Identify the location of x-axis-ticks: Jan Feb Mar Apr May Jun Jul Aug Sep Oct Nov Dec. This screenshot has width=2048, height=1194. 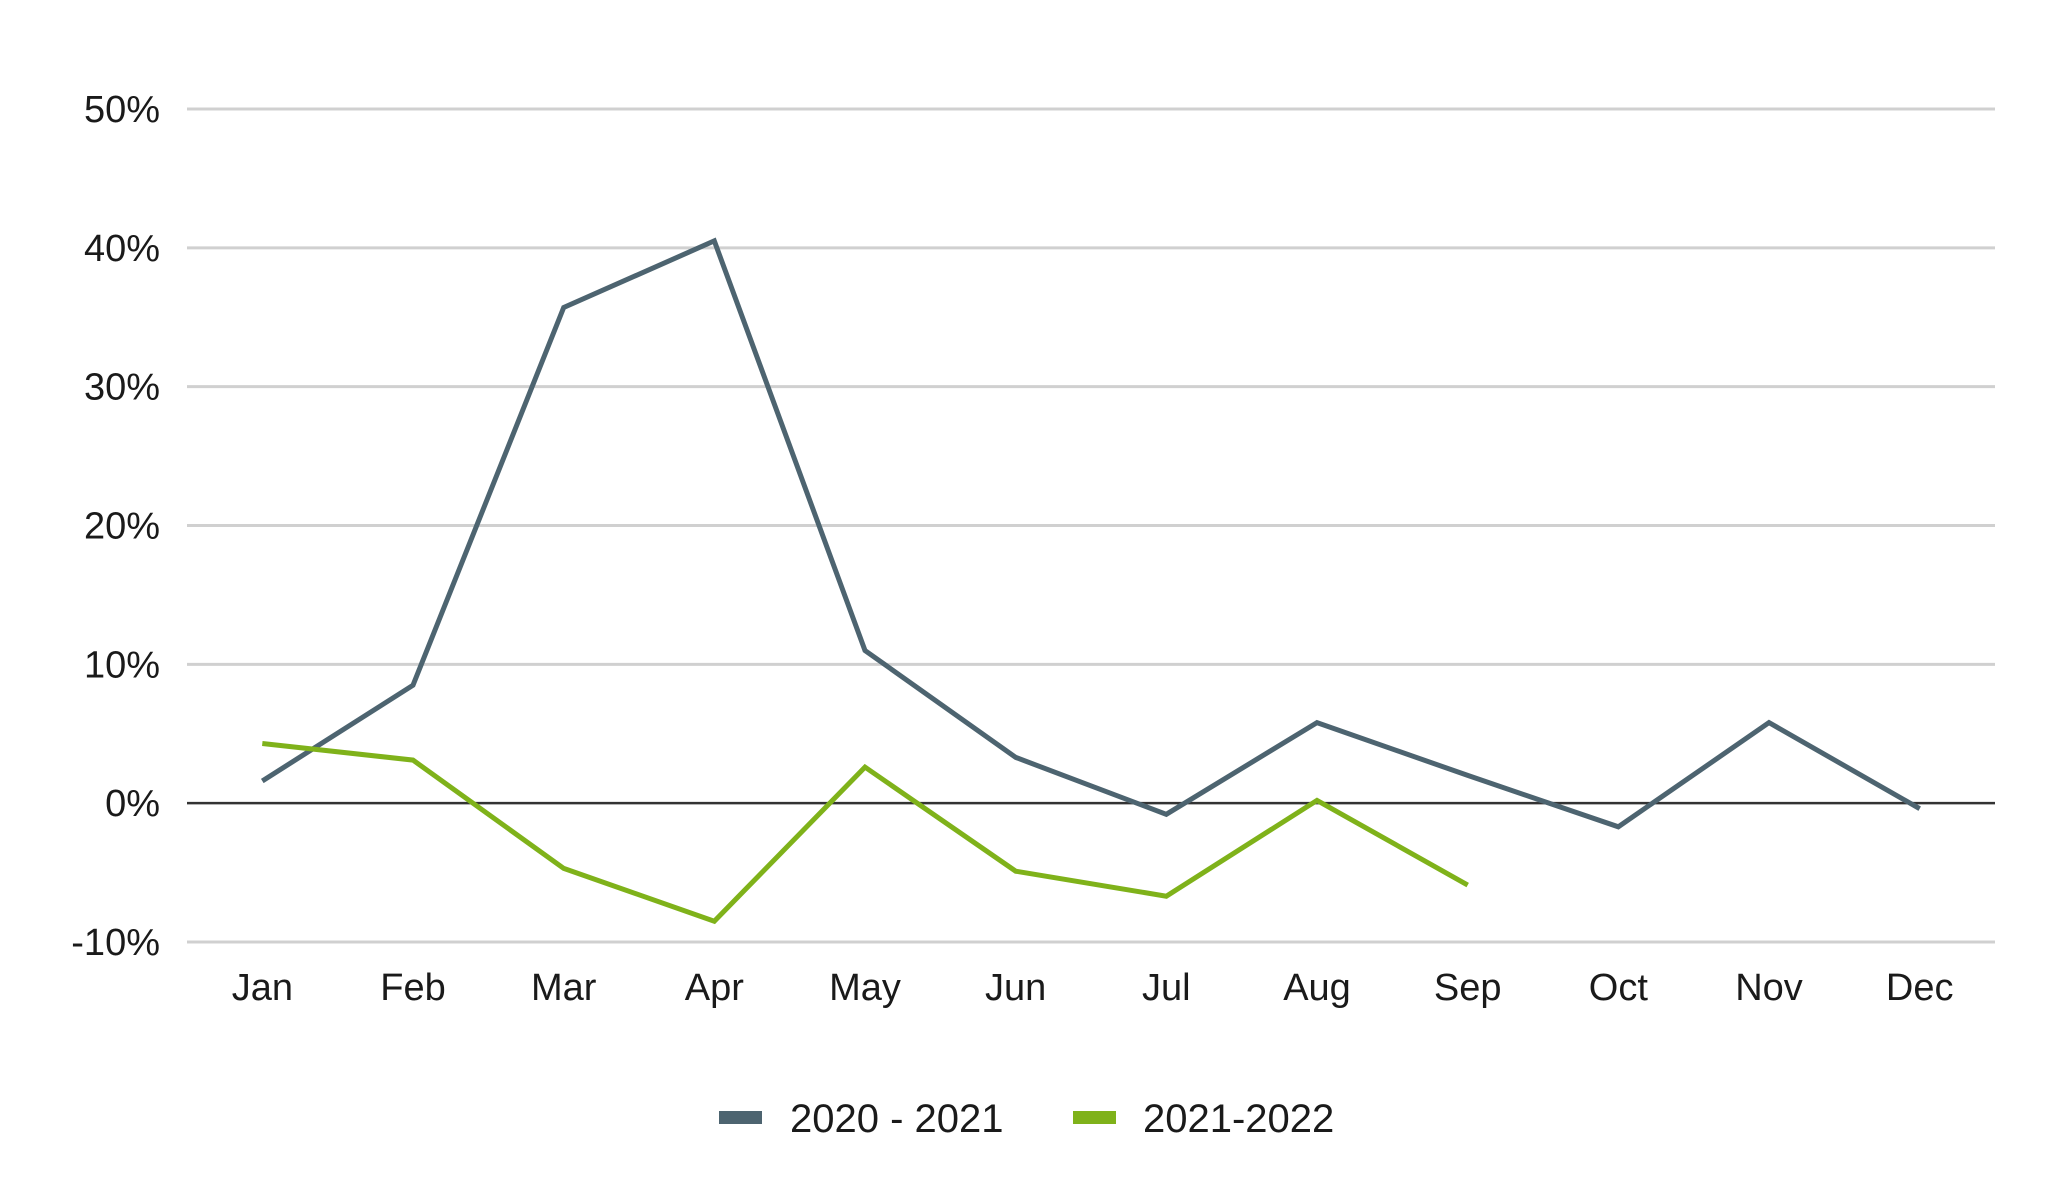
(1093, 988).